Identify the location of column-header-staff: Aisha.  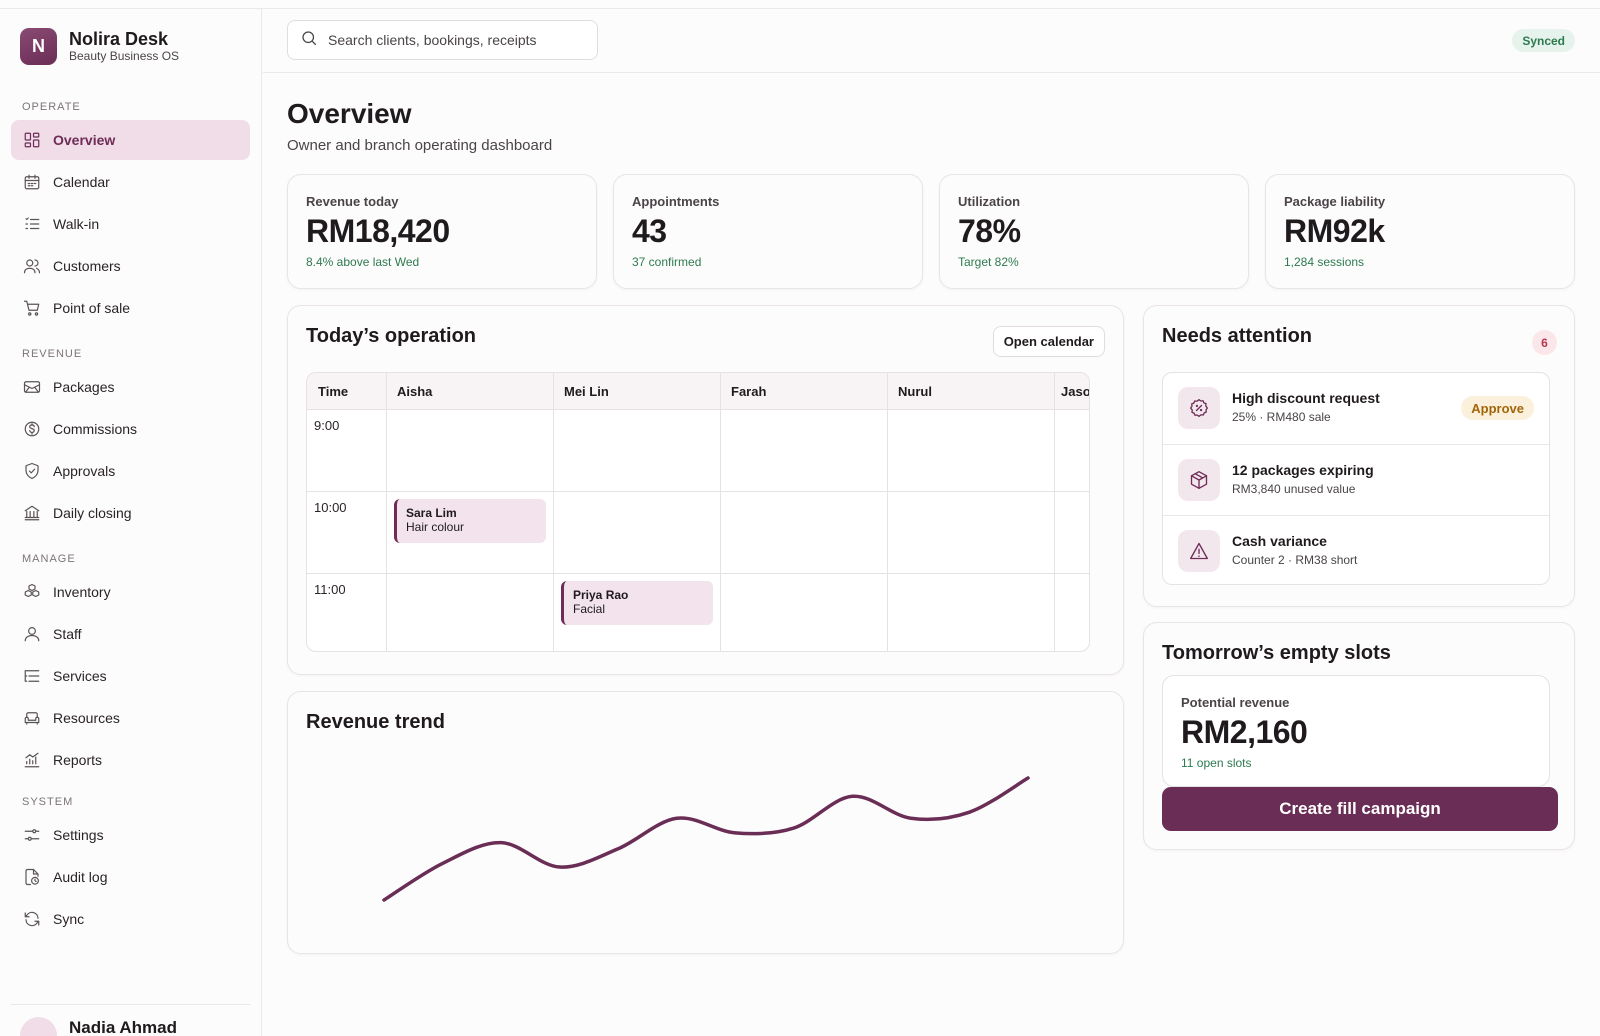
(415, 391).